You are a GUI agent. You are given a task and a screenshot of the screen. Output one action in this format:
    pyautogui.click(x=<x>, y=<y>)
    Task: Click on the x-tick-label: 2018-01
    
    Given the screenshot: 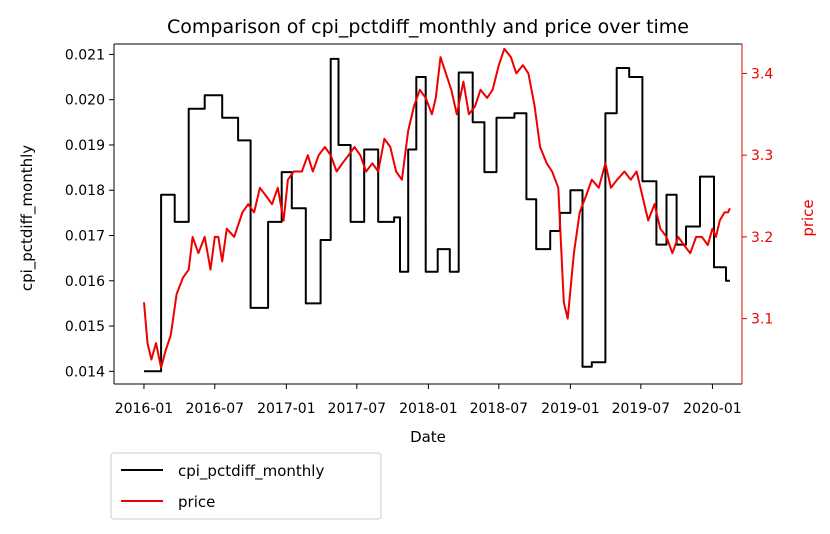 What is the action you would take?
    pyautogui.click(x=428, y=409)
    